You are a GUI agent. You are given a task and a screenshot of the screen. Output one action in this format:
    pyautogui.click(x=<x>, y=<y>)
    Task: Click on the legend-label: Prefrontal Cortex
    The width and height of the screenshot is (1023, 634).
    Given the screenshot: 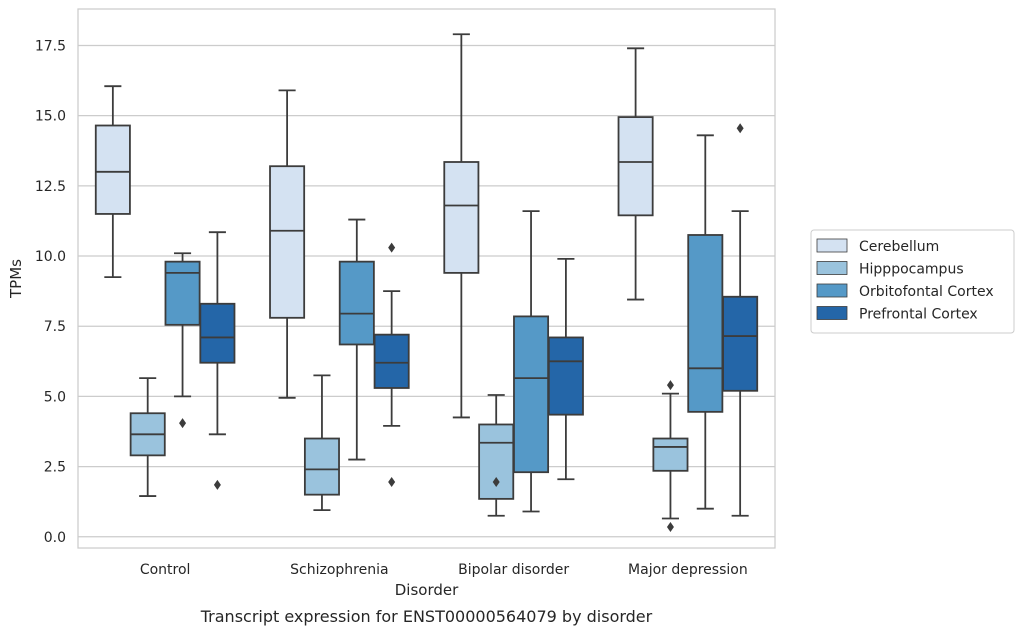 What is the action you would take?
    pyautogui.click(x=918, y=315)
    